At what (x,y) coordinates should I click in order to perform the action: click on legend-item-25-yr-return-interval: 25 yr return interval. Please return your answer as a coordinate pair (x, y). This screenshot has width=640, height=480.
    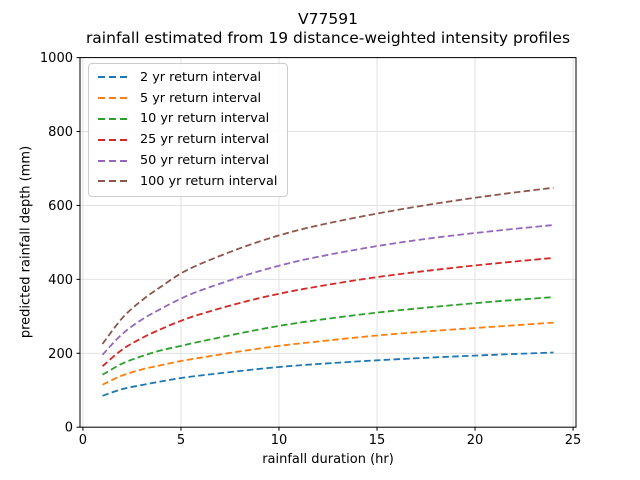
    Looking at the image, I should click on (187, 139).